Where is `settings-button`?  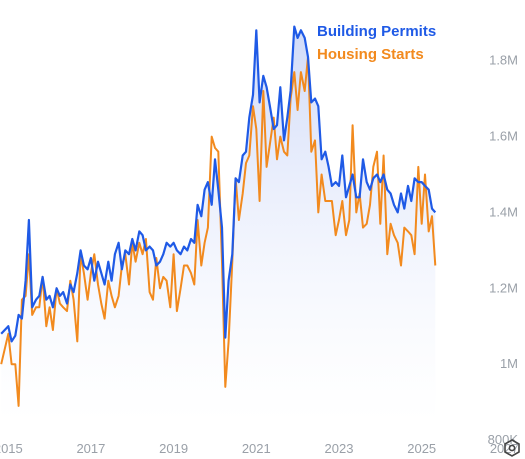 settings-button is located at coordinates (512, 448).